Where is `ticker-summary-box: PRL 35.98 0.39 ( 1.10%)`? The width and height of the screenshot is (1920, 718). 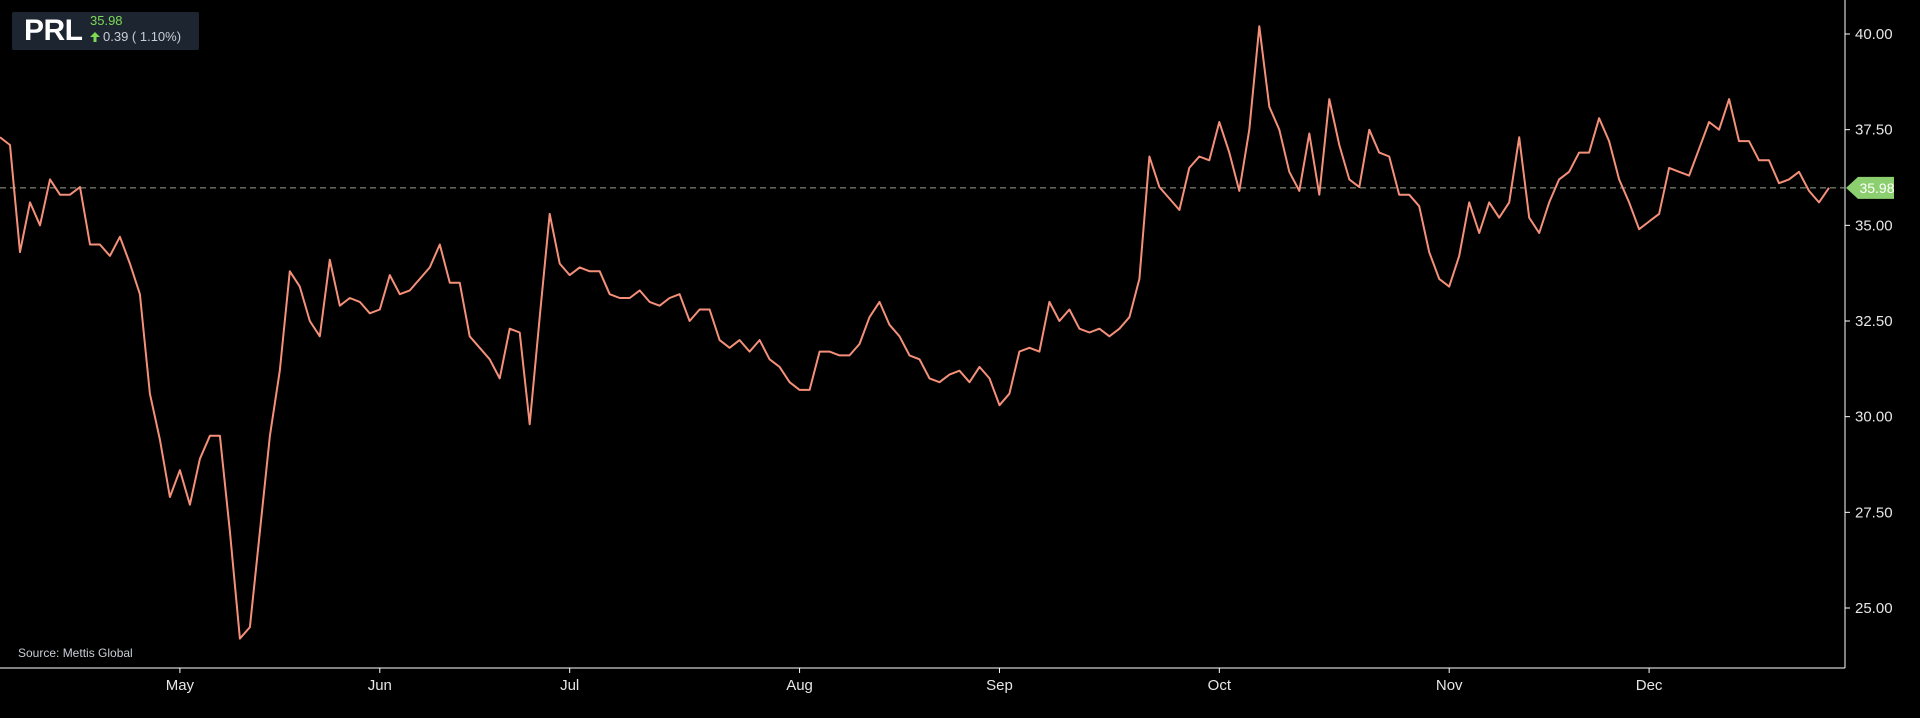
ticker-summary-box: PRL 35.98 0.39 ( 1.10%) is located at coordinates (105, 31).